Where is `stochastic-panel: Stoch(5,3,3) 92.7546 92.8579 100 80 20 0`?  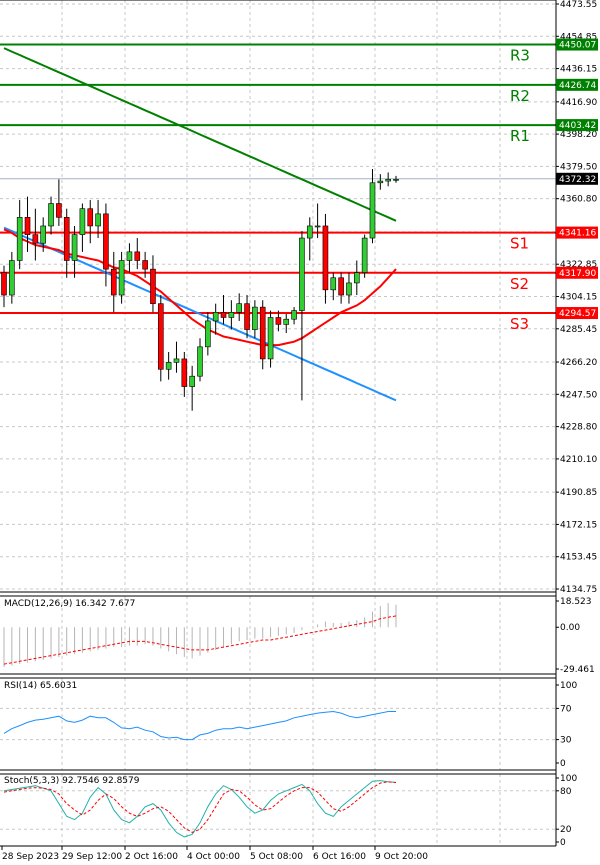 stochastic-panel: Stoch(5,3,3) 92.7546 92.8579 100 80 20 0 is located at coordinates (288, 811).